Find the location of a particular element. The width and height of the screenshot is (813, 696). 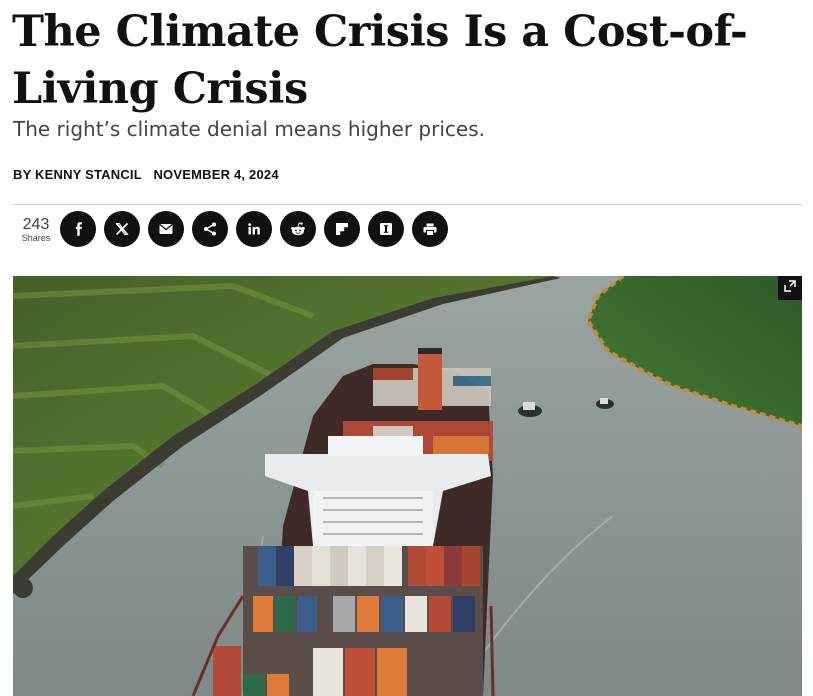

email-icon is located at coordinates (166, 229).